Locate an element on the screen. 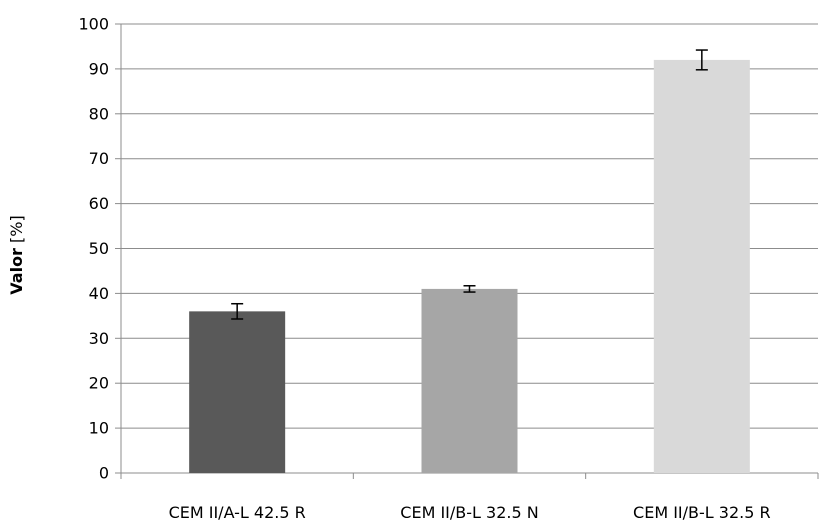  x-category-label: CEM II/A-L 42.5 R is located at coordinates (237, 512).